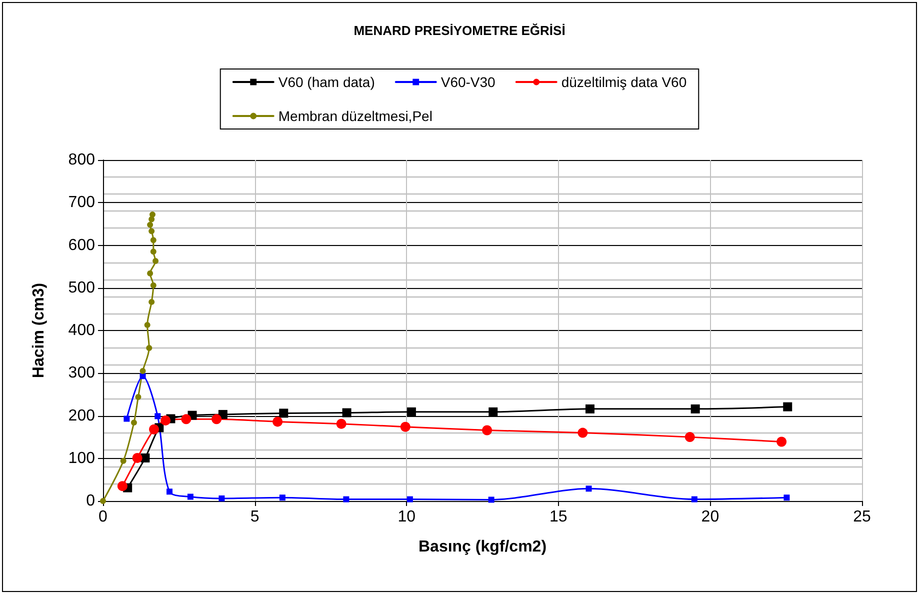 This screenshot has width=921, height=596. Describe the element at coordinates (82, 160) in the screenshot. I see `y-tick-label: 800` at that location.